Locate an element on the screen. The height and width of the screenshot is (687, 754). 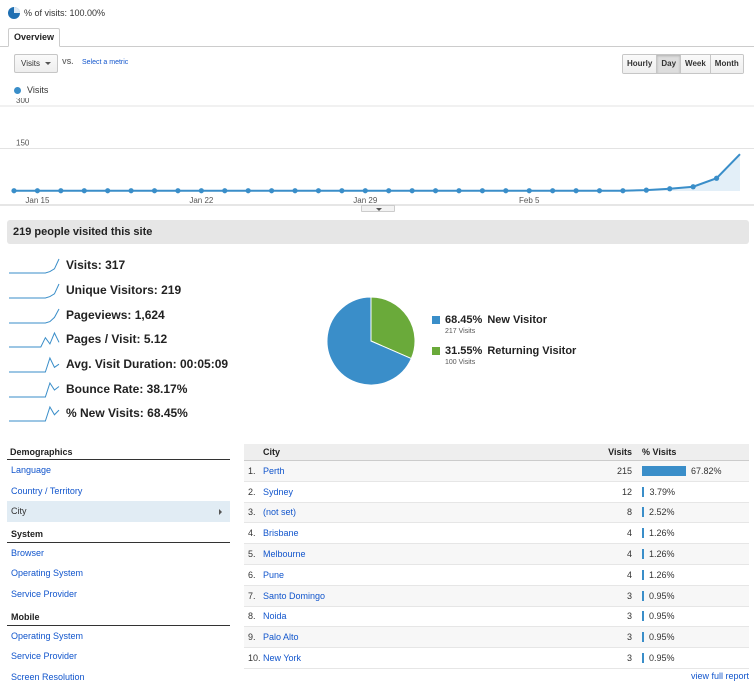
section-heading: System is located at coordinates (118, 532).